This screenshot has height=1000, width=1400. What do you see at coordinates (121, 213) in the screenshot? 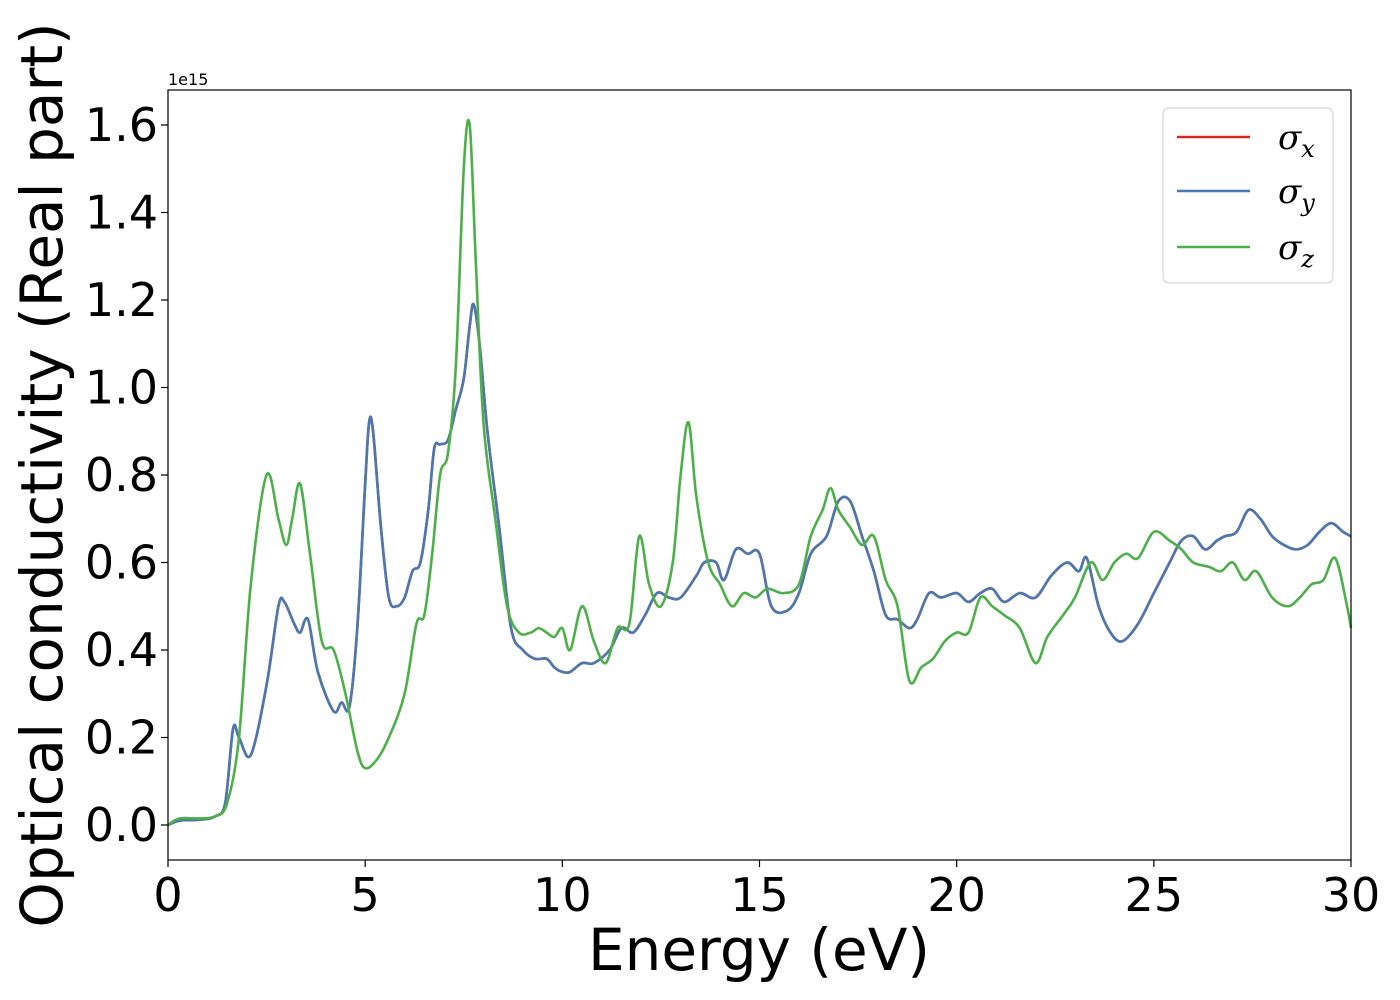
I see `y-tick-label: 1.4` at bounding box center [121, 213].